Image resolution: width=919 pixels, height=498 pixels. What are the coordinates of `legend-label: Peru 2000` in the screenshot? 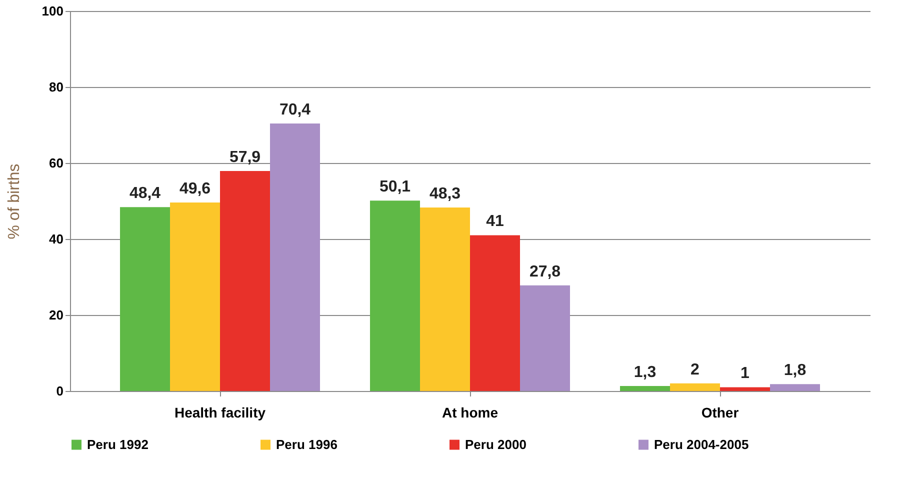 It's located at (495, 444).